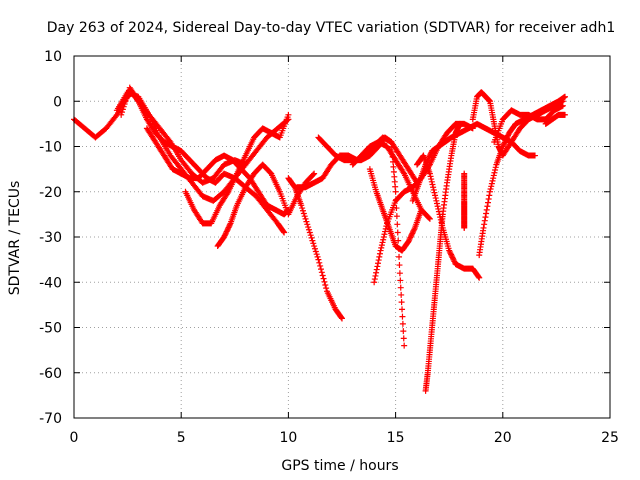 The height and width of the screenshot is (480, 640). I want to click on x-tick-labels: 0 5 10 15 20 25, so click(344, 438).